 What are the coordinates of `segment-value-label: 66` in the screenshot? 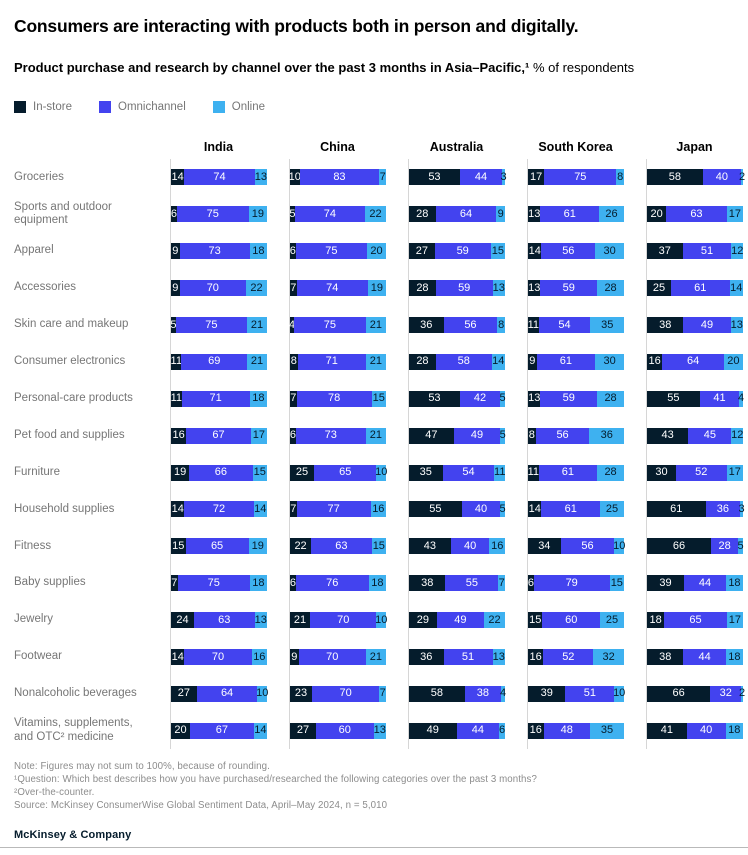 It's located at (678, 693).